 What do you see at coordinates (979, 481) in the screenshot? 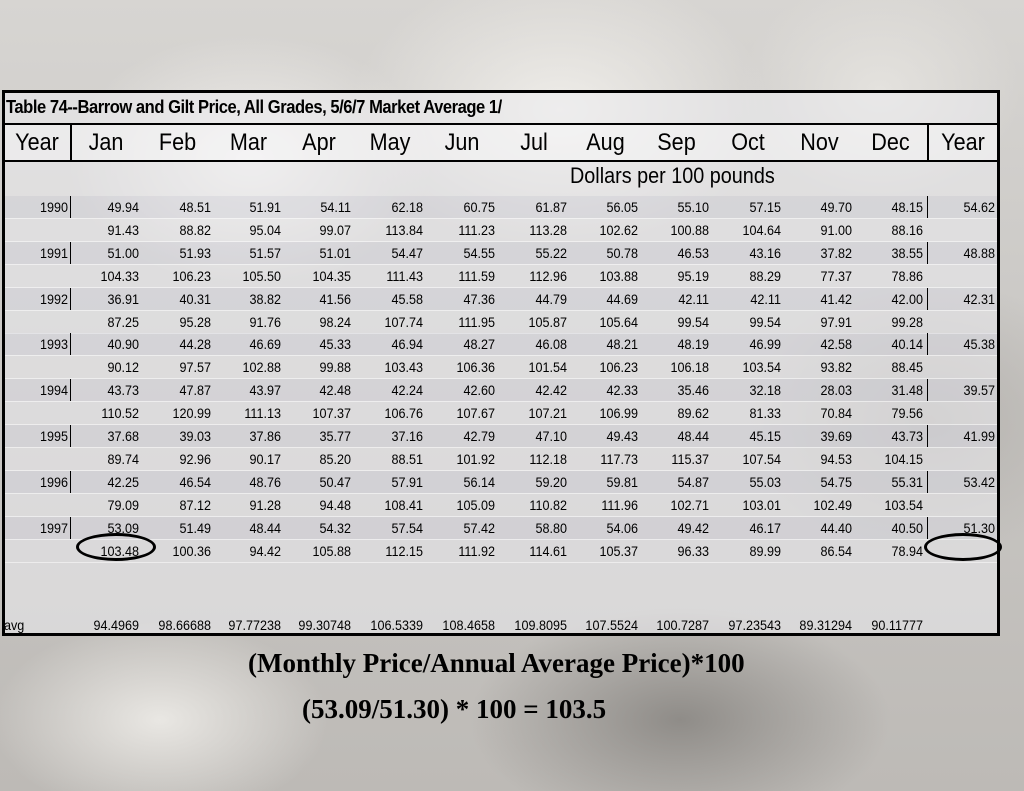
I see `annual-cell: 53.42` at bounding box center [979, 481].